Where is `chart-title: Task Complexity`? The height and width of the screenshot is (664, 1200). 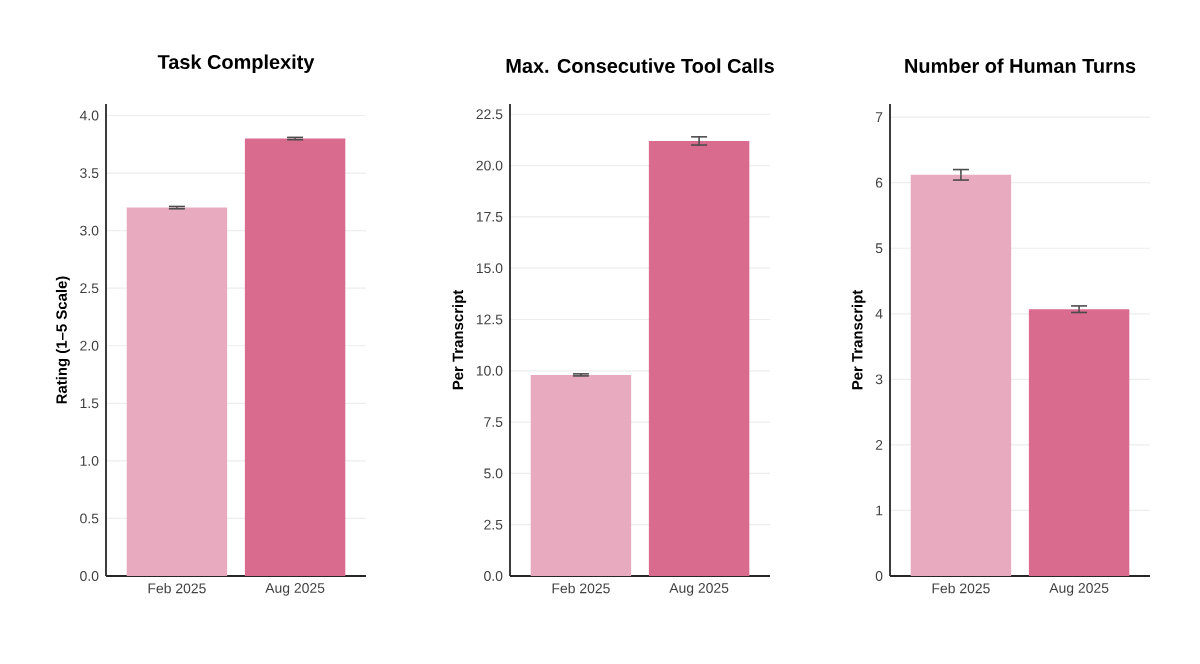 chart-title: Task Complexity is located at coordinates (236, 63).